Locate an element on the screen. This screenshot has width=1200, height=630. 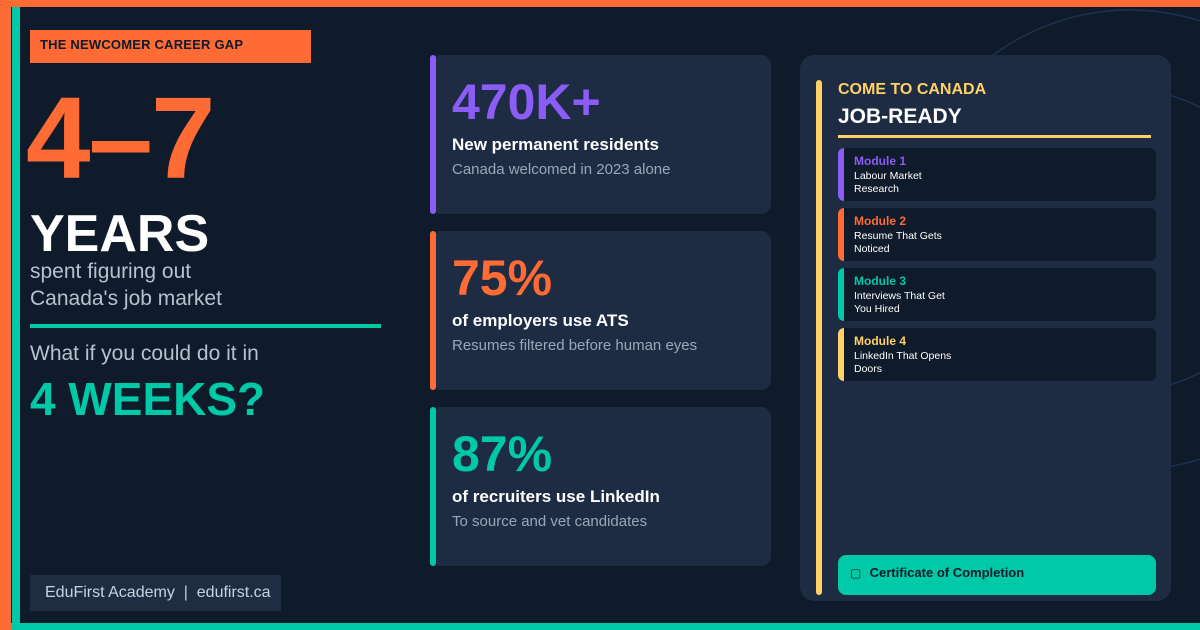
section-tag: THE NEWCOMER CAREER GAP is located at coordinates (170, 46).